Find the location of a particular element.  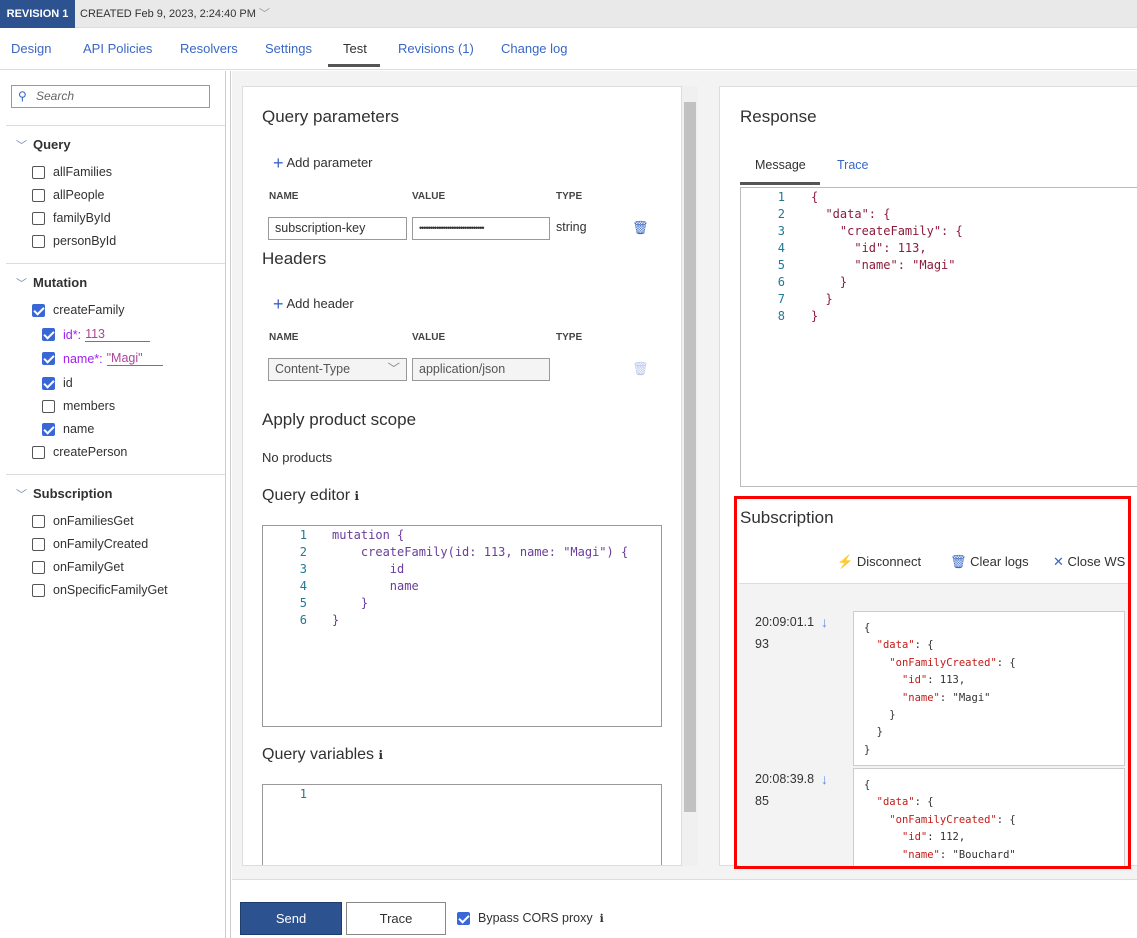

header-name-select: Content-Type ﹀ is located at coordinates (337, 369).